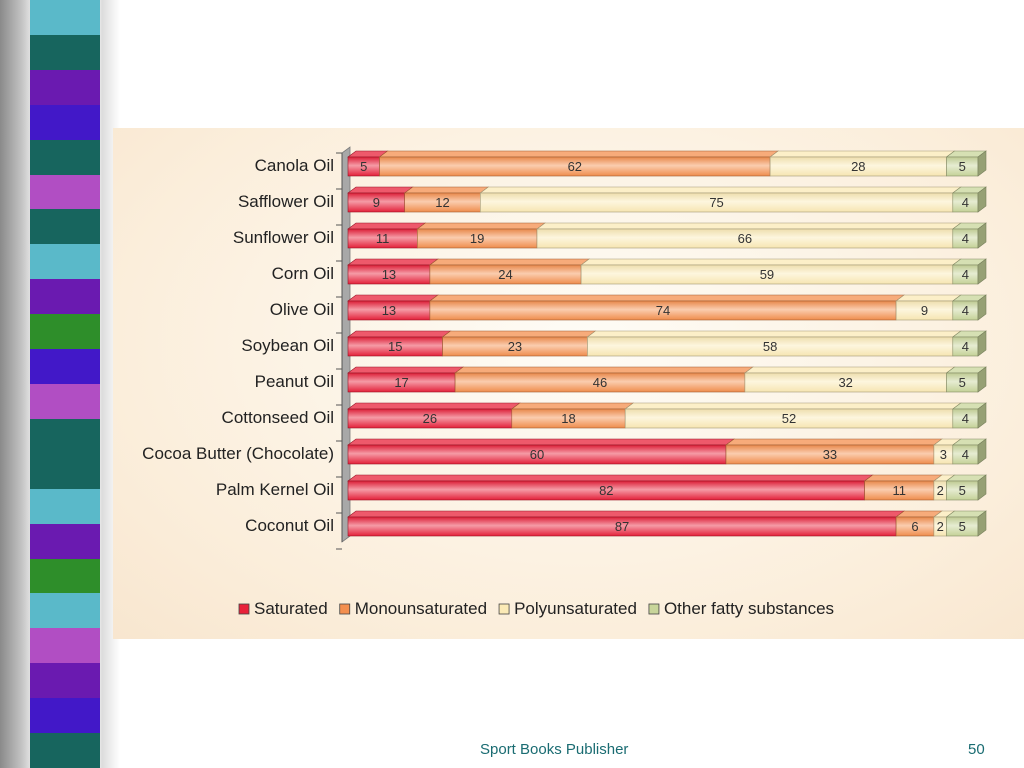  What do you see at coordinates (395, 346) in the screenshot?
I see `data-label: 15` at bounding box center [395, 346].